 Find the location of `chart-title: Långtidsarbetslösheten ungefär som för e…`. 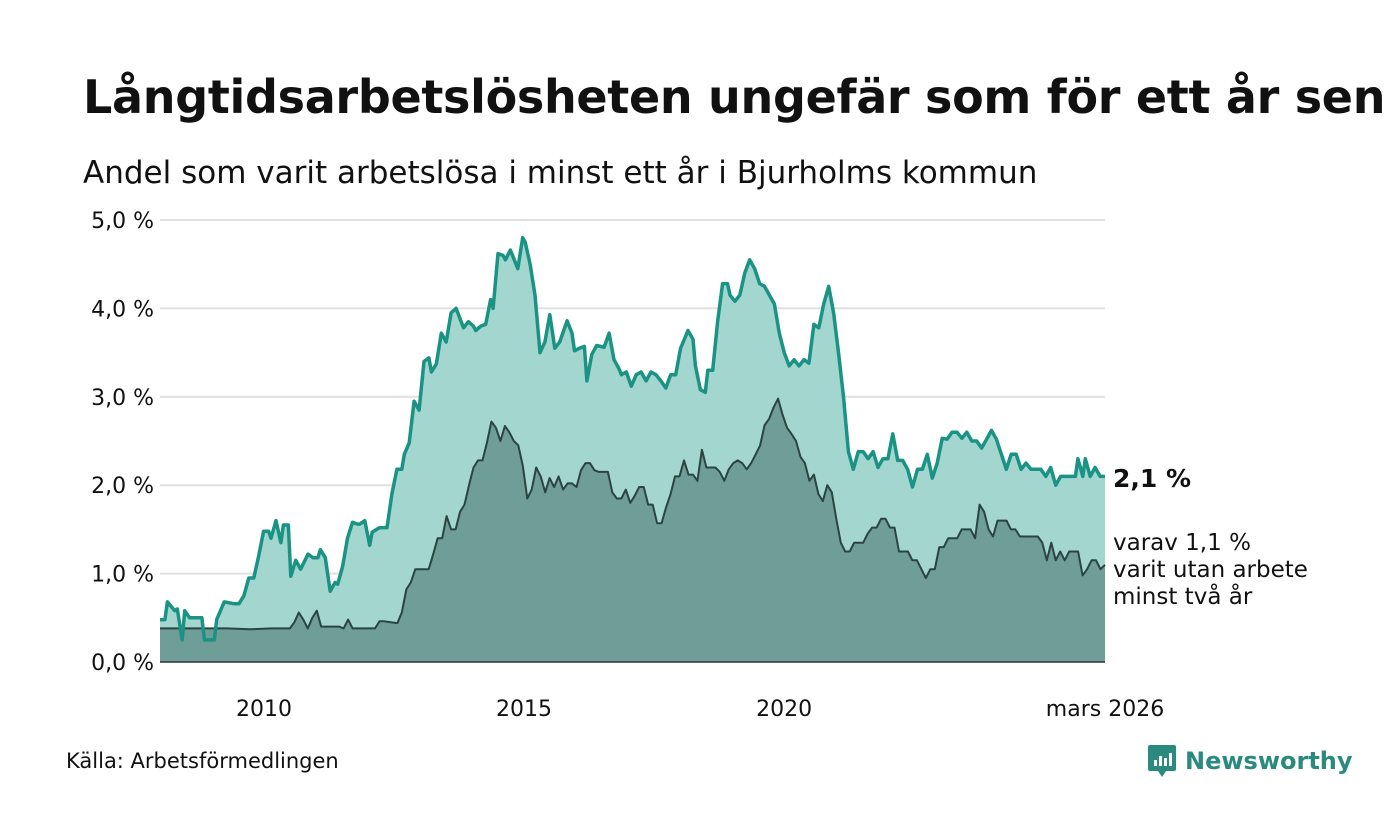

chart-title: Långtidsarbetslösheten ungefär som för e… is located at coordinates (734, 97).